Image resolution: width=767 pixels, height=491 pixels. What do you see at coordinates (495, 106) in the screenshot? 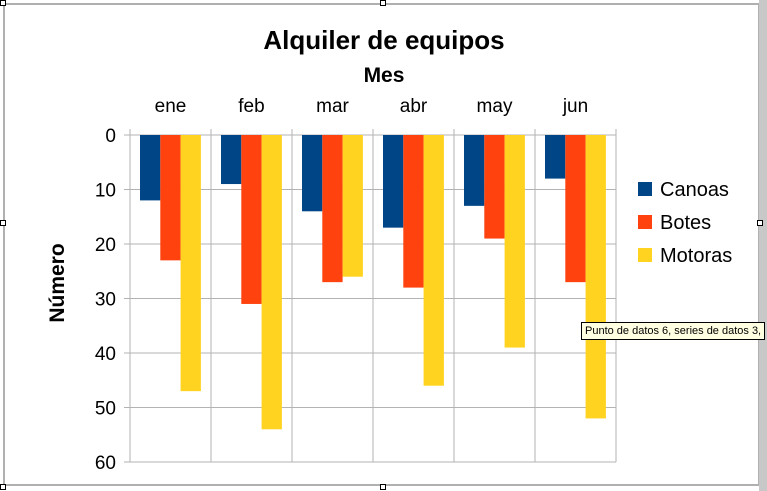
I see `x-tick-label: may` at bounding box center [495, 106].